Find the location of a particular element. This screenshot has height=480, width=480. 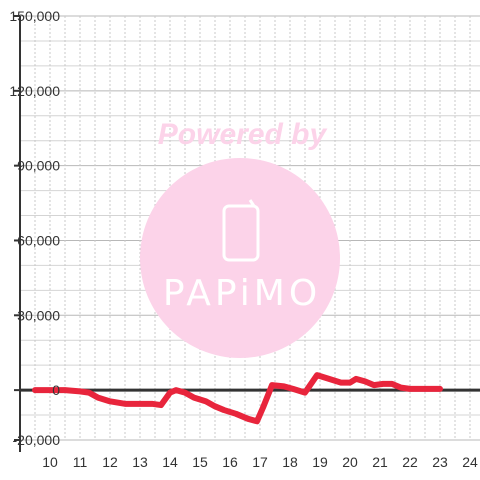

x-tick-label: 23 is located at coordinates (440, 462).